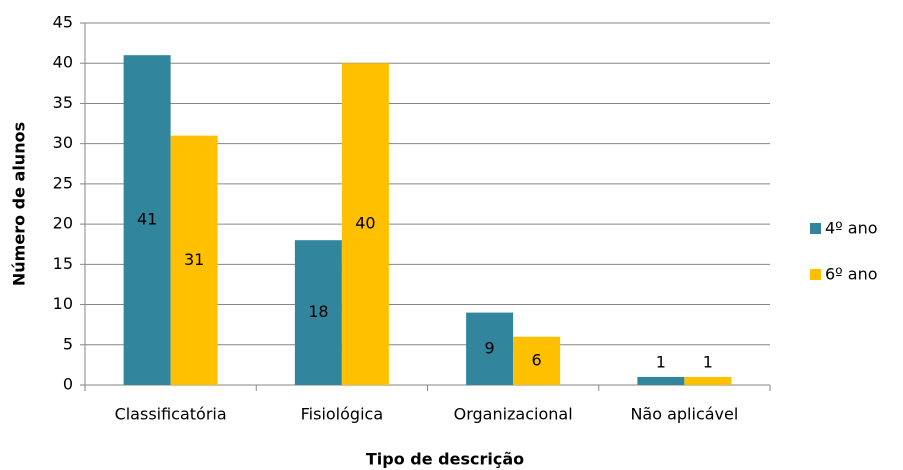 This screenshot has width=903, height=470. What do you see at coordinates (68, 384) in the screenshot?
I see `y-tick-label: 0` at bounding box center [68, 384].